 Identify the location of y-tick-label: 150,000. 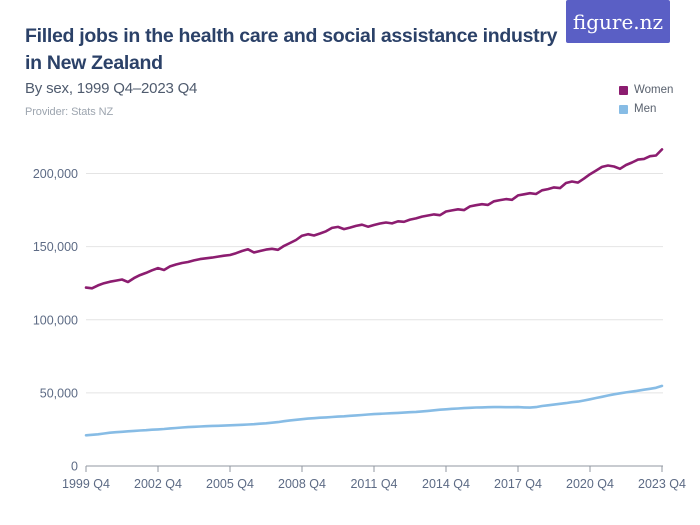
(55, 247).